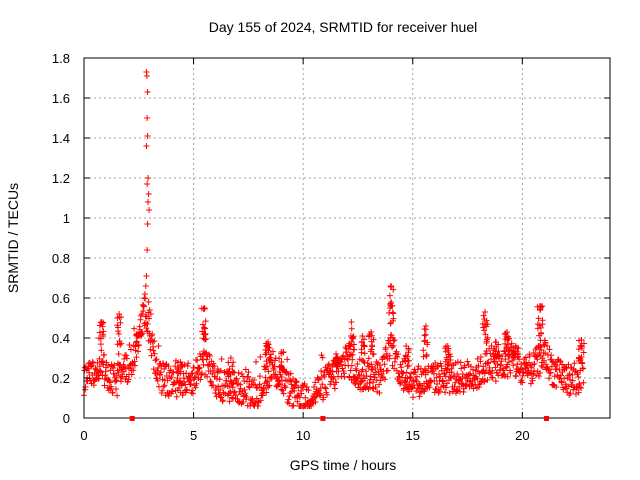  I want to click on axis-markers, so click(339, 418).